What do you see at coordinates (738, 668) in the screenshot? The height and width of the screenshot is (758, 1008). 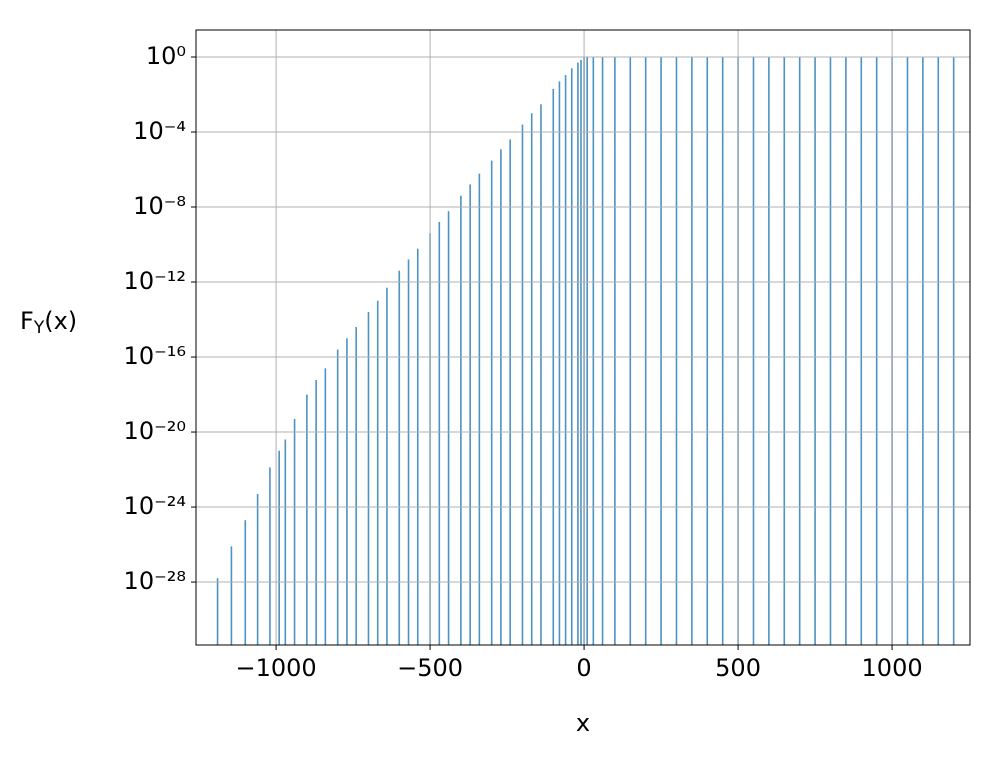 I see `x-tick-label: 500` at bounding box center [738, 668].